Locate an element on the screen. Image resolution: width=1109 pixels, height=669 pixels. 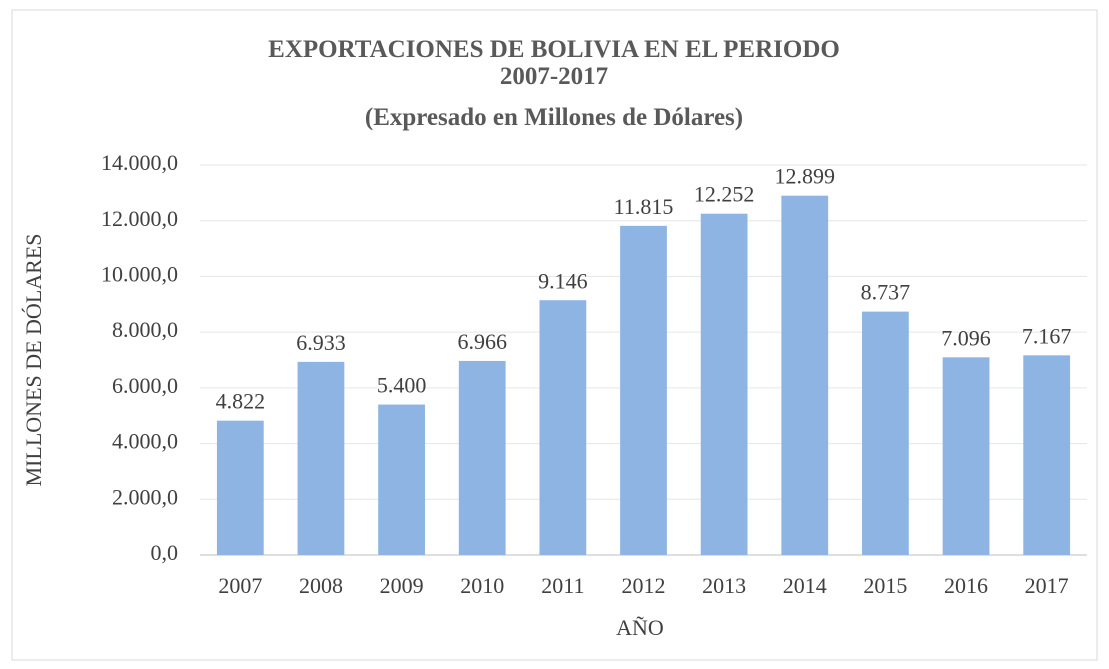
data-label: 12.252 is located at coordinates (724, 194).